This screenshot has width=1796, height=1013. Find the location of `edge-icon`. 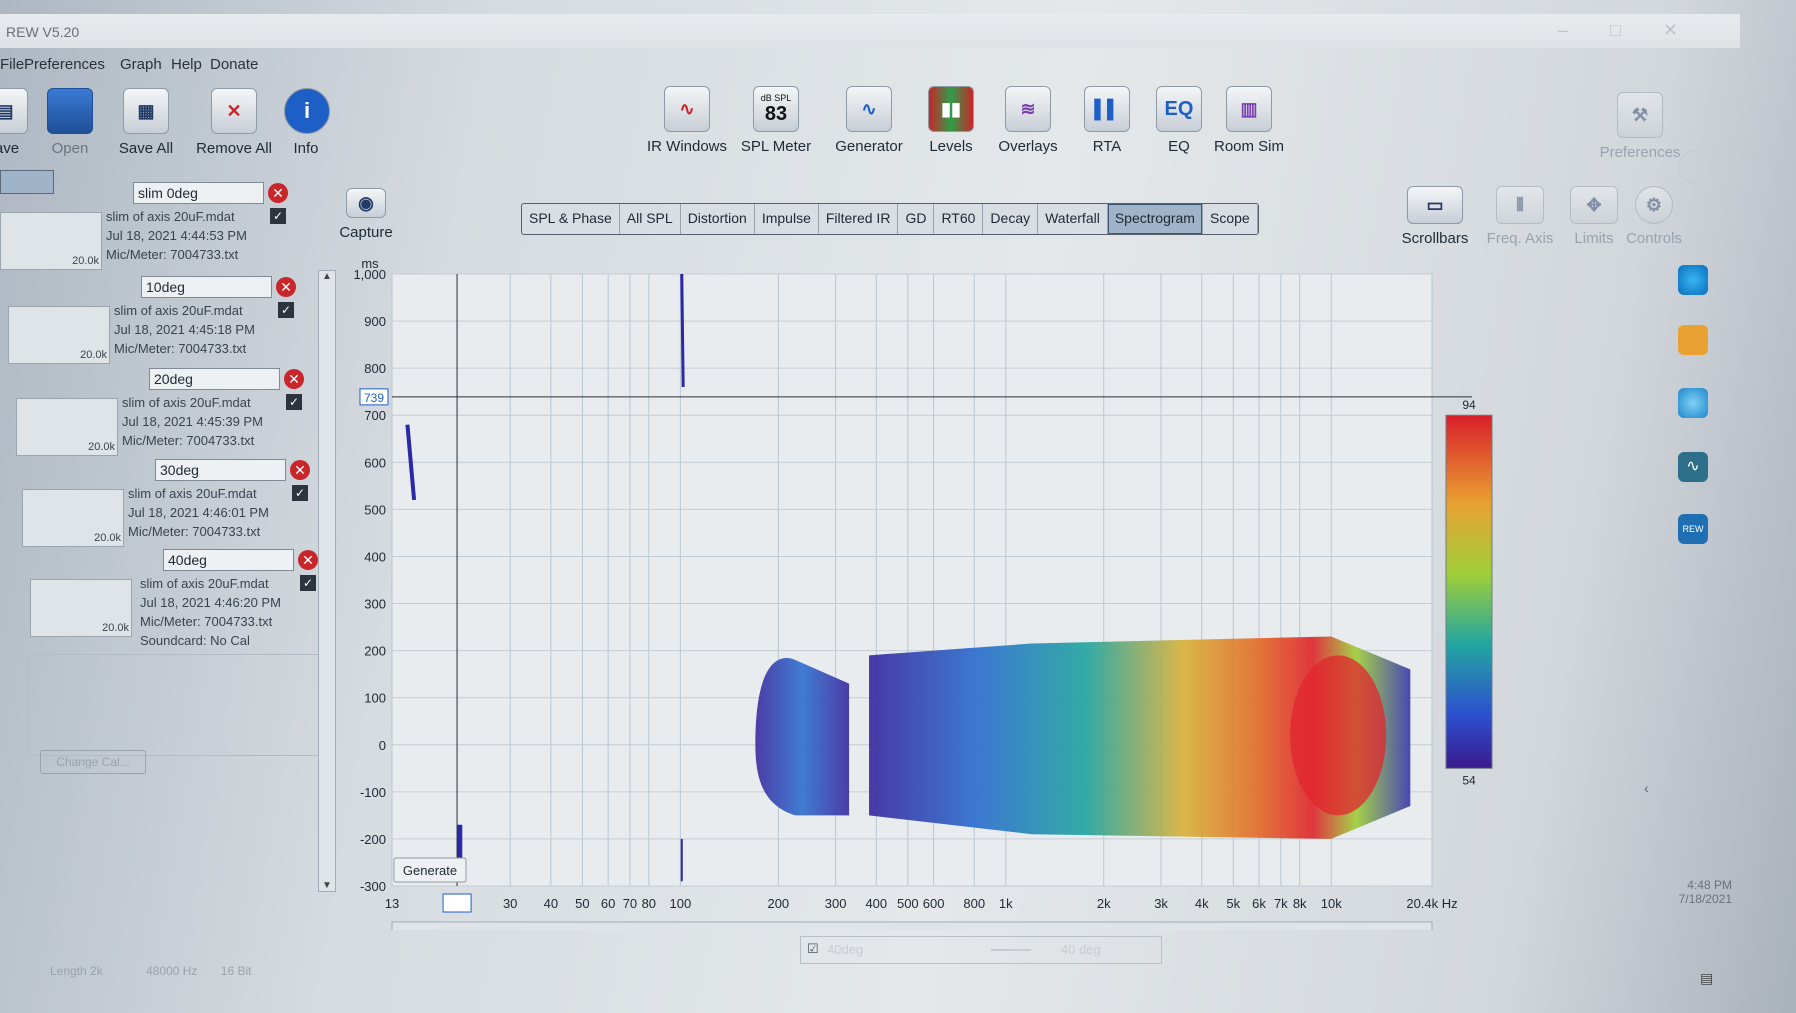

edge-icon is located at coordinates (1693, 280).